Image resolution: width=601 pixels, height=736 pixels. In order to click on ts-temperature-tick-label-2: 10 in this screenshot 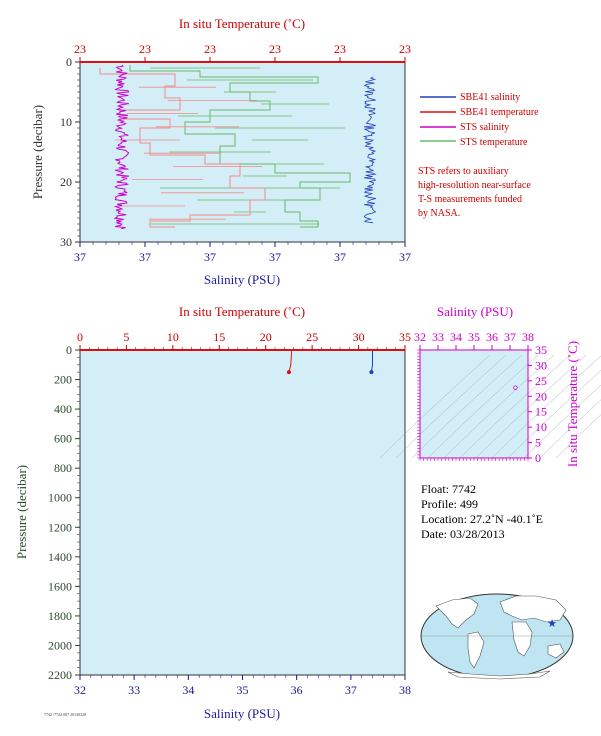, I will do `click(541, 427)`.